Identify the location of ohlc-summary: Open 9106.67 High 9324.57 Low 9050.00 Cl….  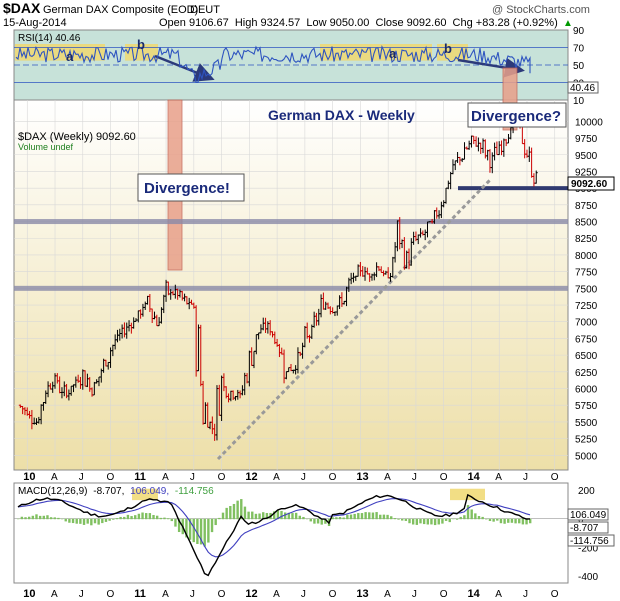
(358, 23).